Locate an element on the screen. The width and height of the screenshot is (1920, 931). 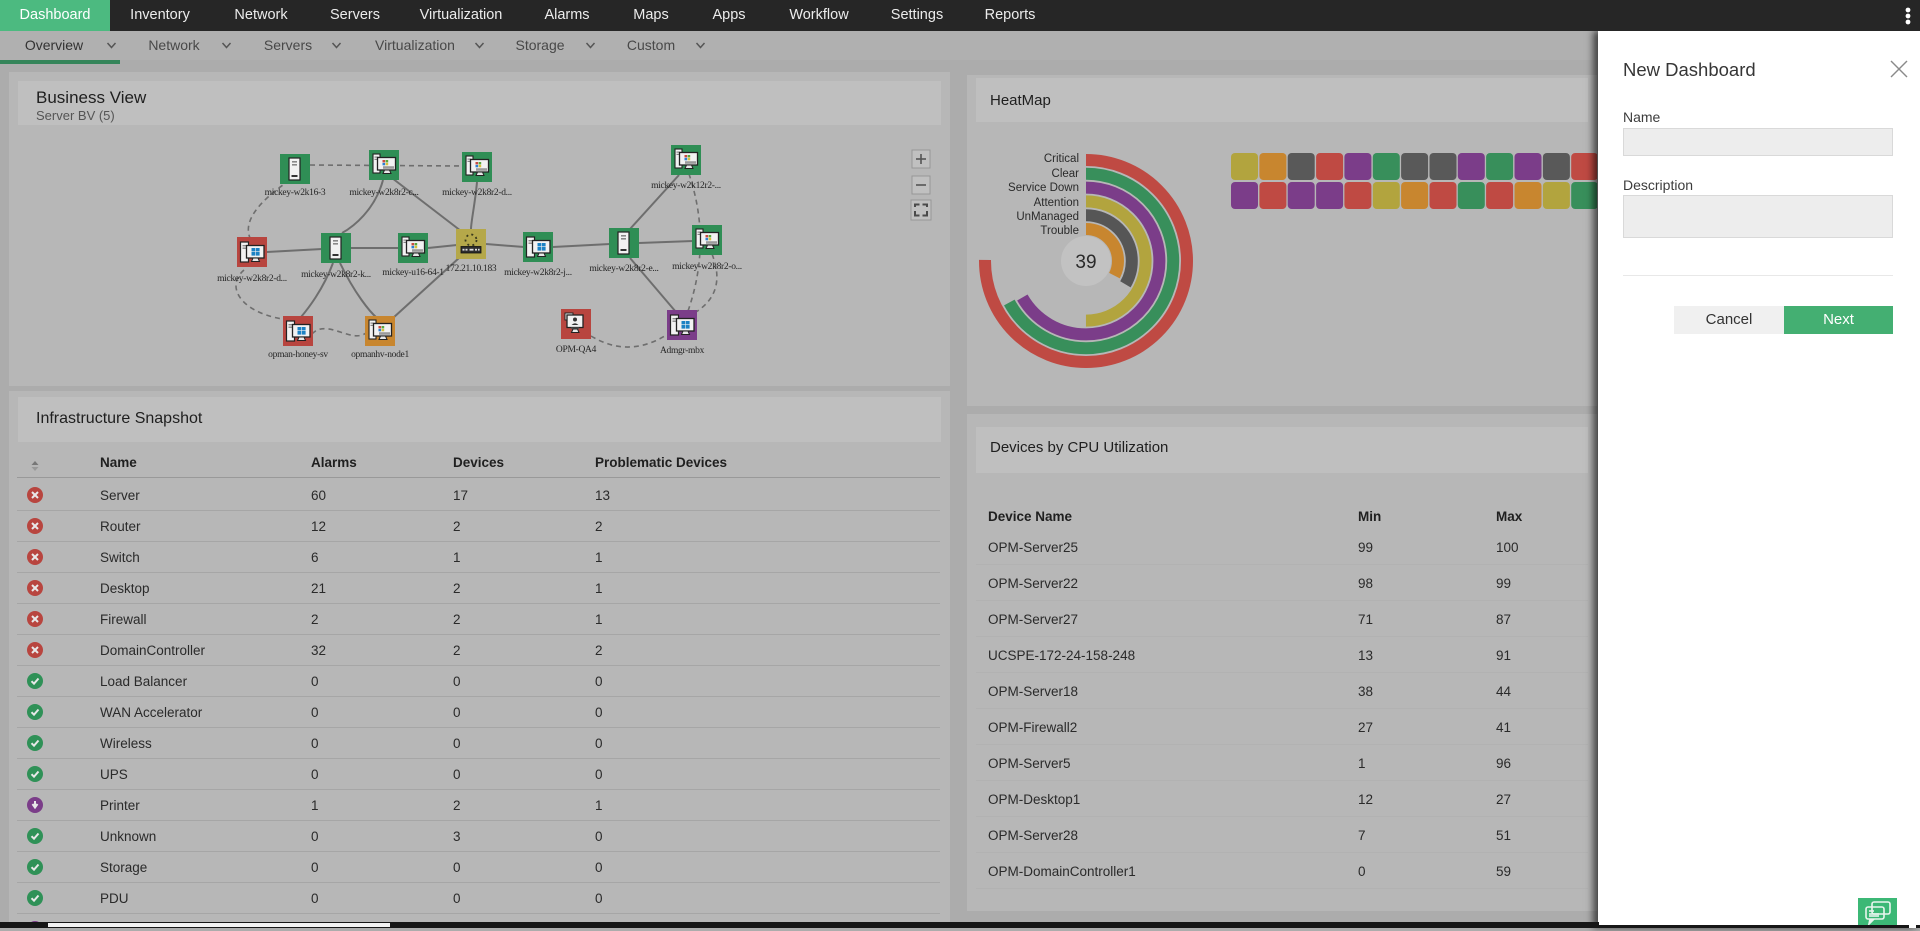
svg-text: OPM-QA4 is located at coordinates (576, 350).